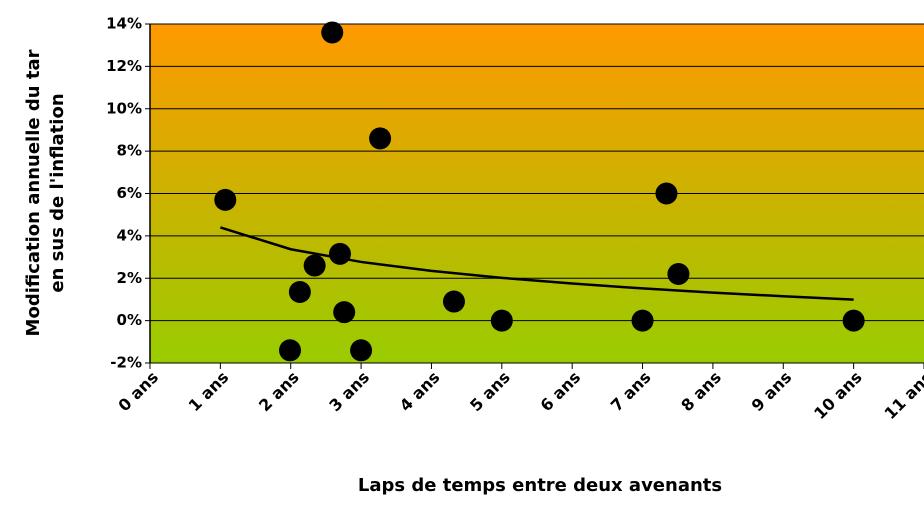  Describe the element at coordinates (349, 392) in the screenshot. I see `x-tick-label: 3 ans` at that location.